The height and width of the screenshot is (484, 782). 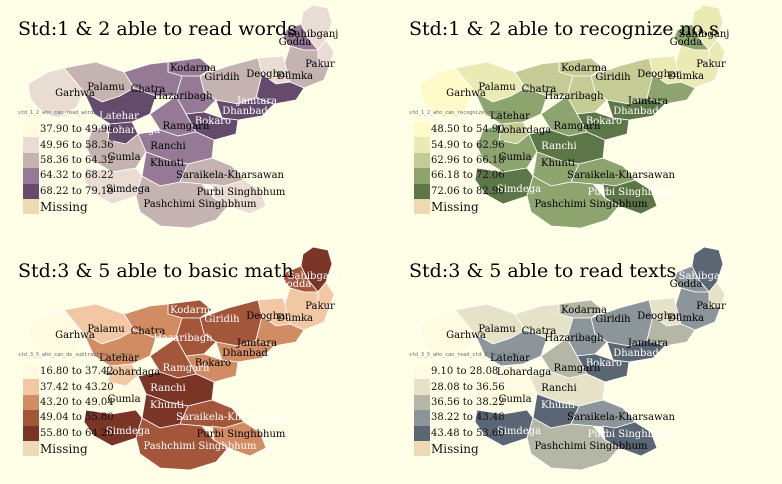 What do you see at coordinates (128, 431) in the screenshot?
I see `district-label-simdega: Simdega` at bounding box center [128, 431].